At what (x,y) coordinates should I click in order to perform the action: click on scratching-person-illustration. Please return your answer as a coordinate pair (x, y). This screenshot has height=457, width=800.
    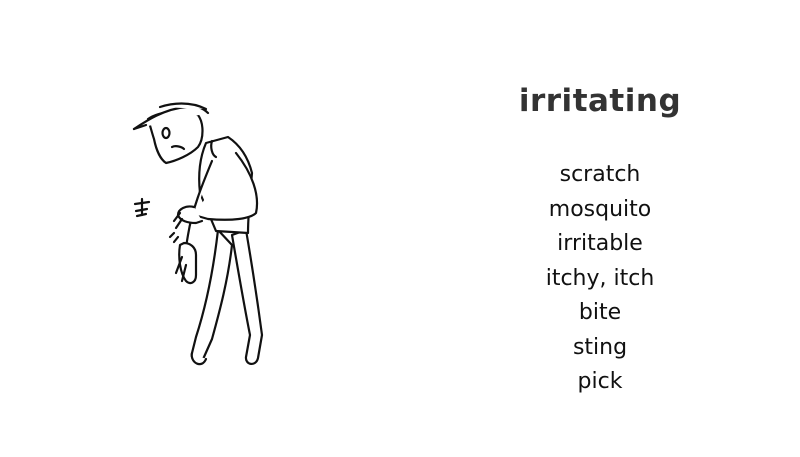
    Looking at the image, I should click on (205, 237).